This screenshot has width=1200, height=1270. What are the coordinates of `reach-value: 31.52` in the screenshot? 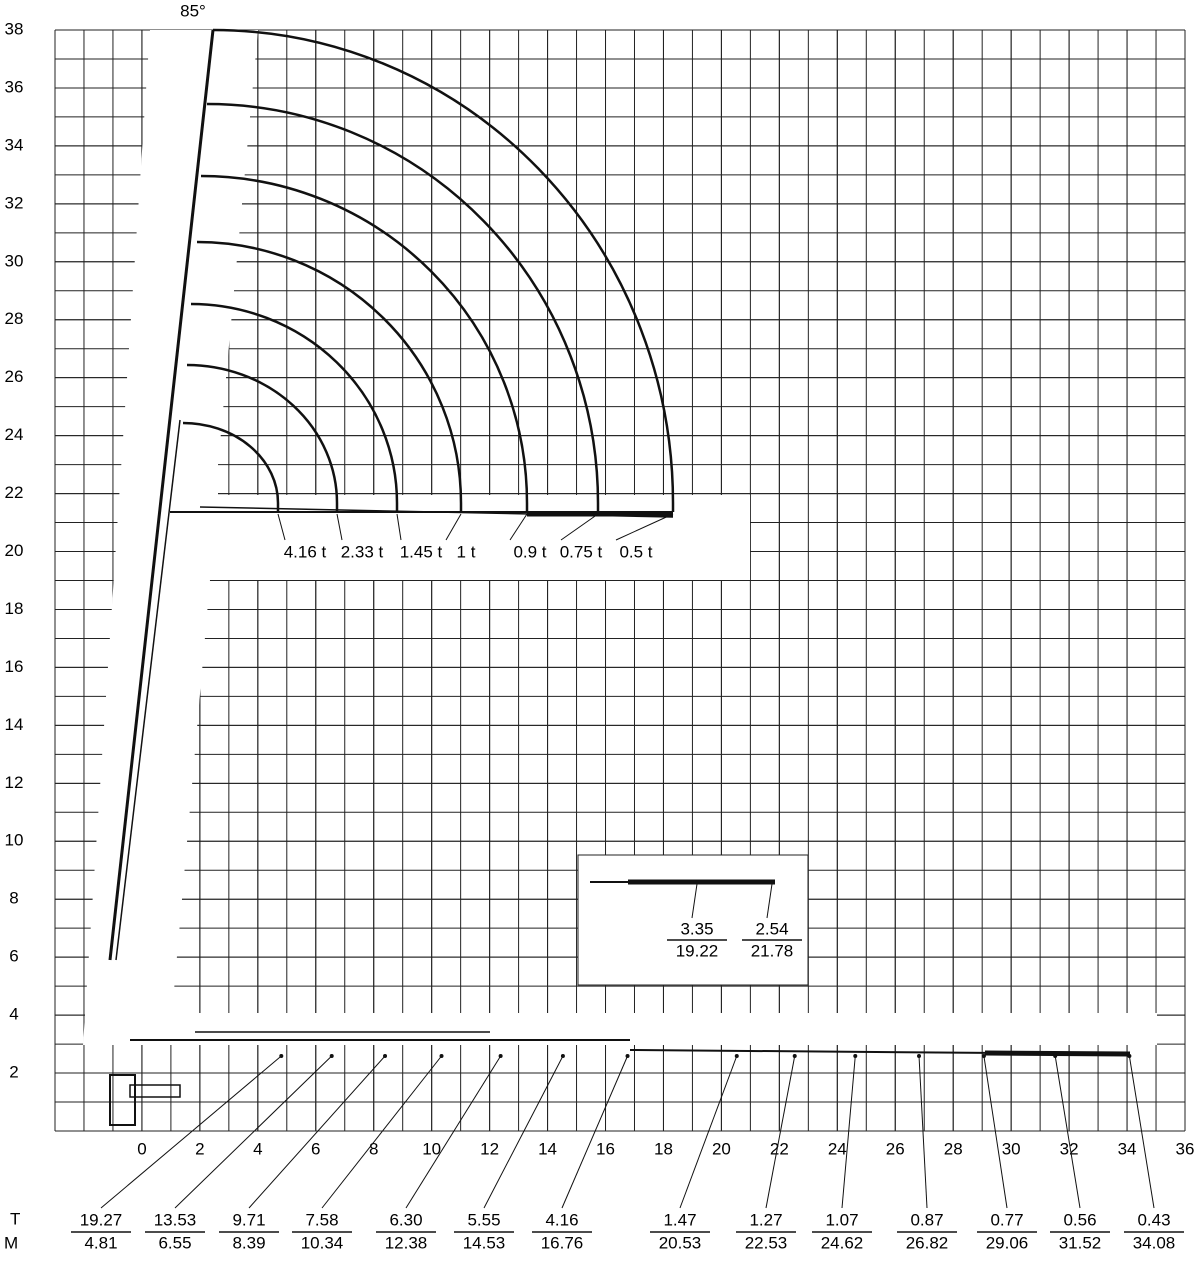 It's located at (1080, 1242).